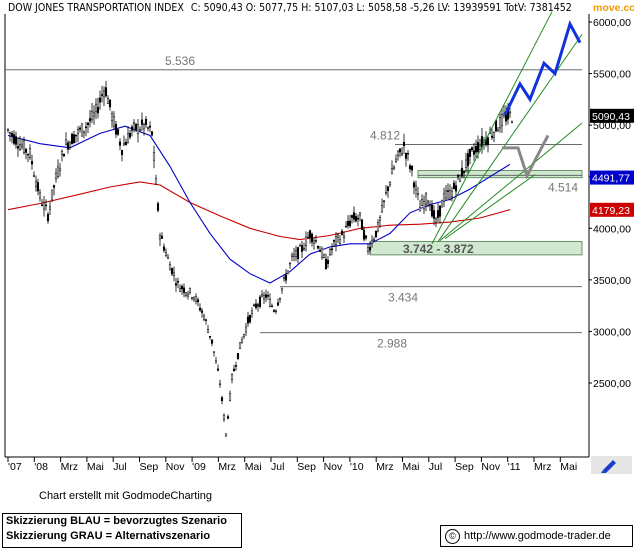 The image size is (634, 550). I want to click on x-tick-label: Jul, so click(119, 467).